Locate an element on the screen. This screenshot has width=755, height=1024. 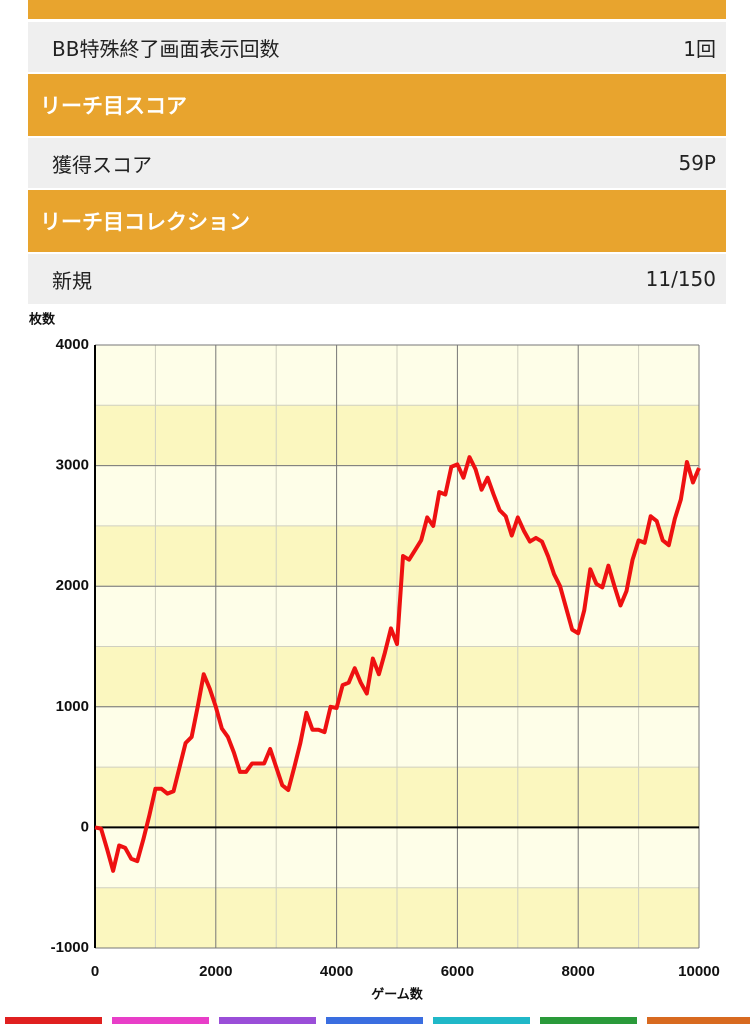
info-row: BB特殊終了画面表示回数 1回 is located at coordinates (377, 47).